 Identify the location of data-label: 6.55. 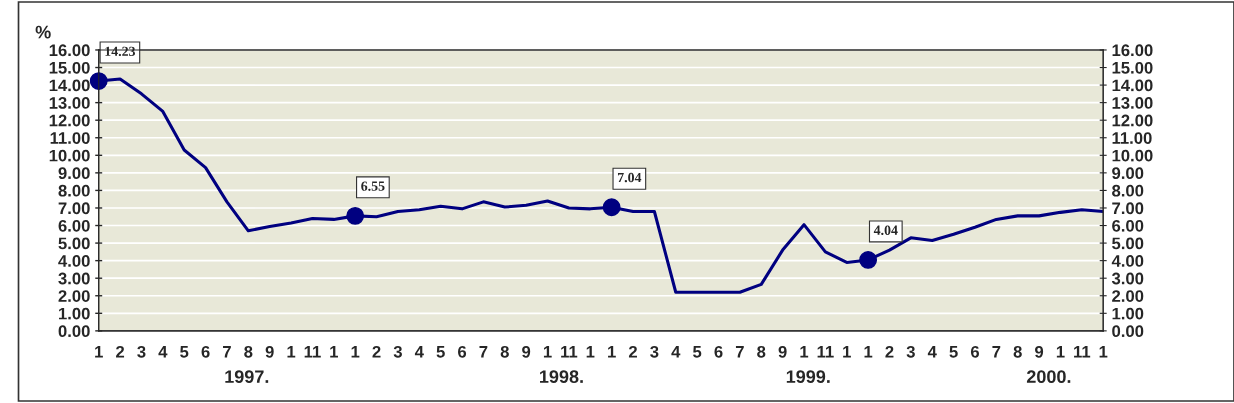
(373, 186).